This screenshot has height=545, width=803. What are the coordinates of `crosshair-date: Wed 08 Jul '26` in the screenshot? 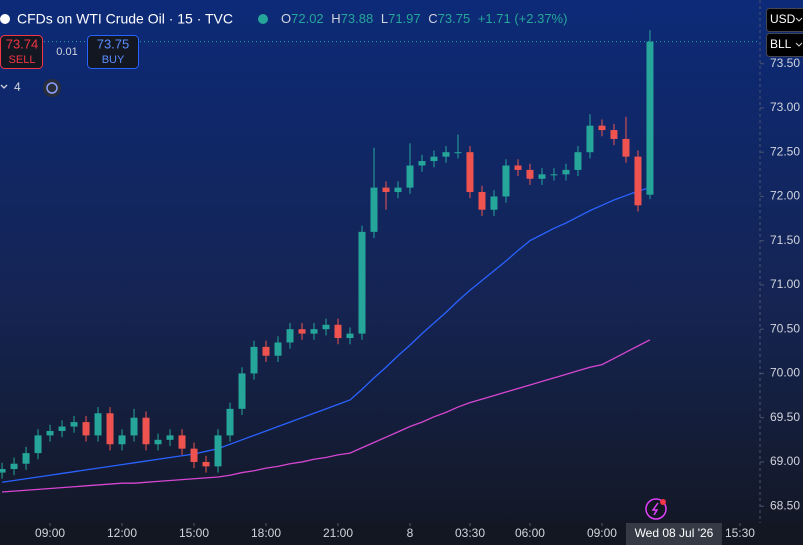 It's located at (674, 533).